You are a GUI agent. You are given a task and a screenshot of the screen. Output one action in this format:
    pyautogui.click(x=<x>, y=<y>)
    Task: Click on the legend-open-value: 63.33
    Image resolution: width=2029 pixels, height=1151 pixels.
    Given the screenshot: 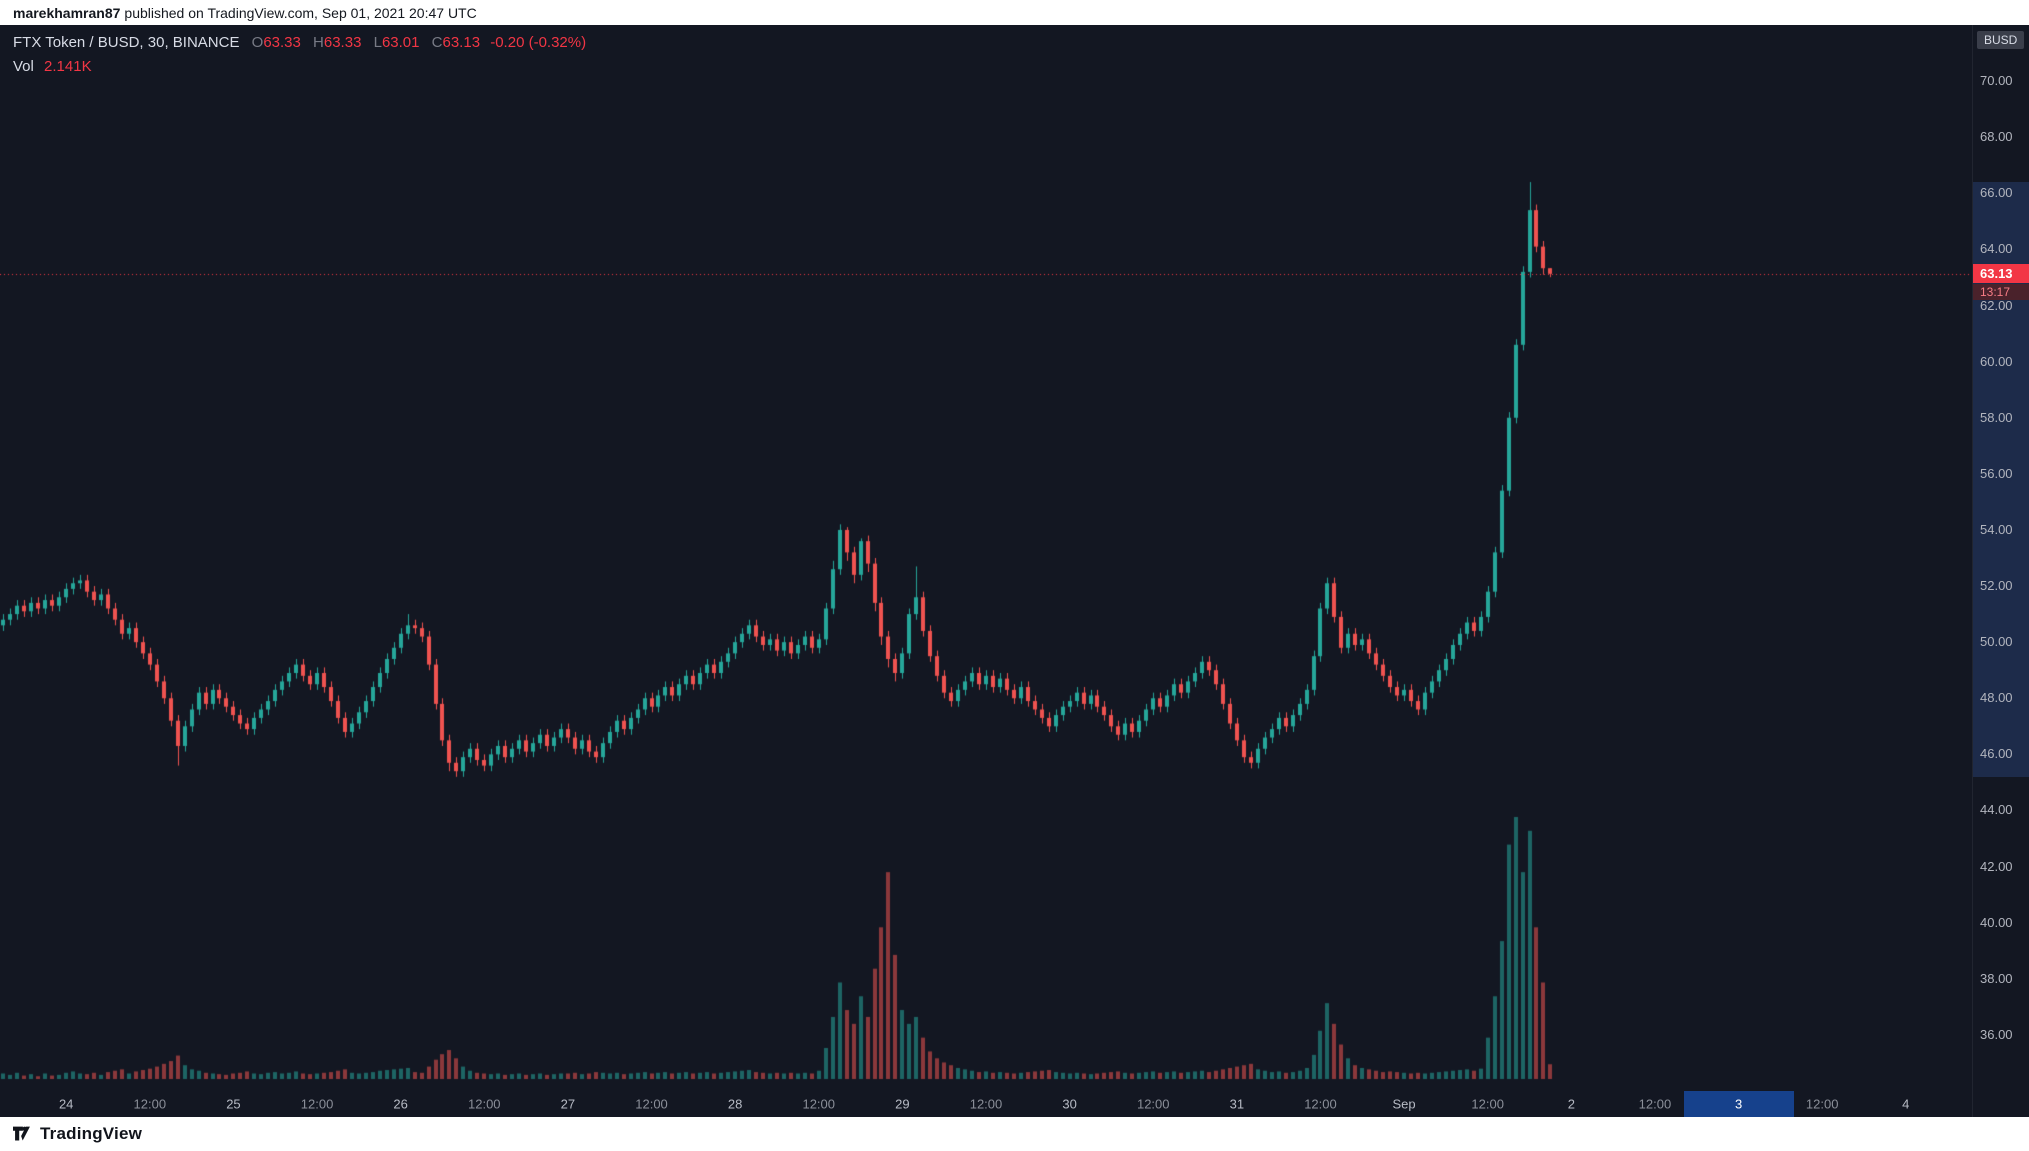 What is the action you would take?
    pyautogui.click(x=282, y=42)
    